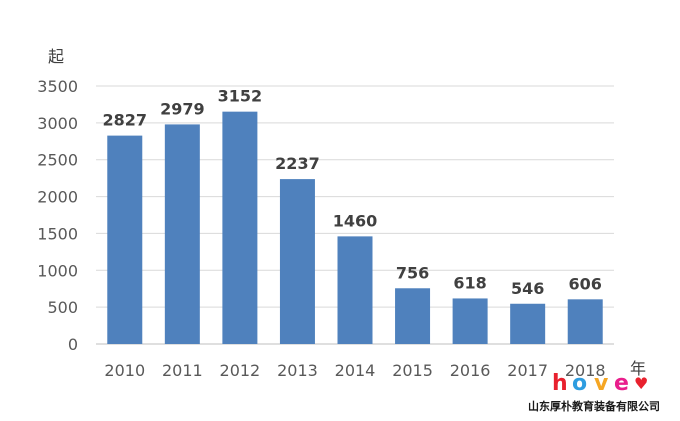  I want to click on y-tick-label: 500, so click(62, 307).